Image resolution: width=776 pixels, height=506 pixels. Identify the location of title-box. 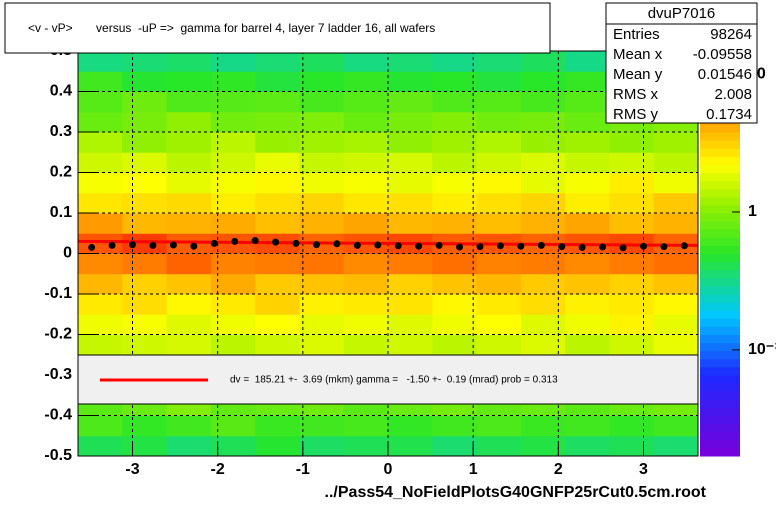
(277, 28).